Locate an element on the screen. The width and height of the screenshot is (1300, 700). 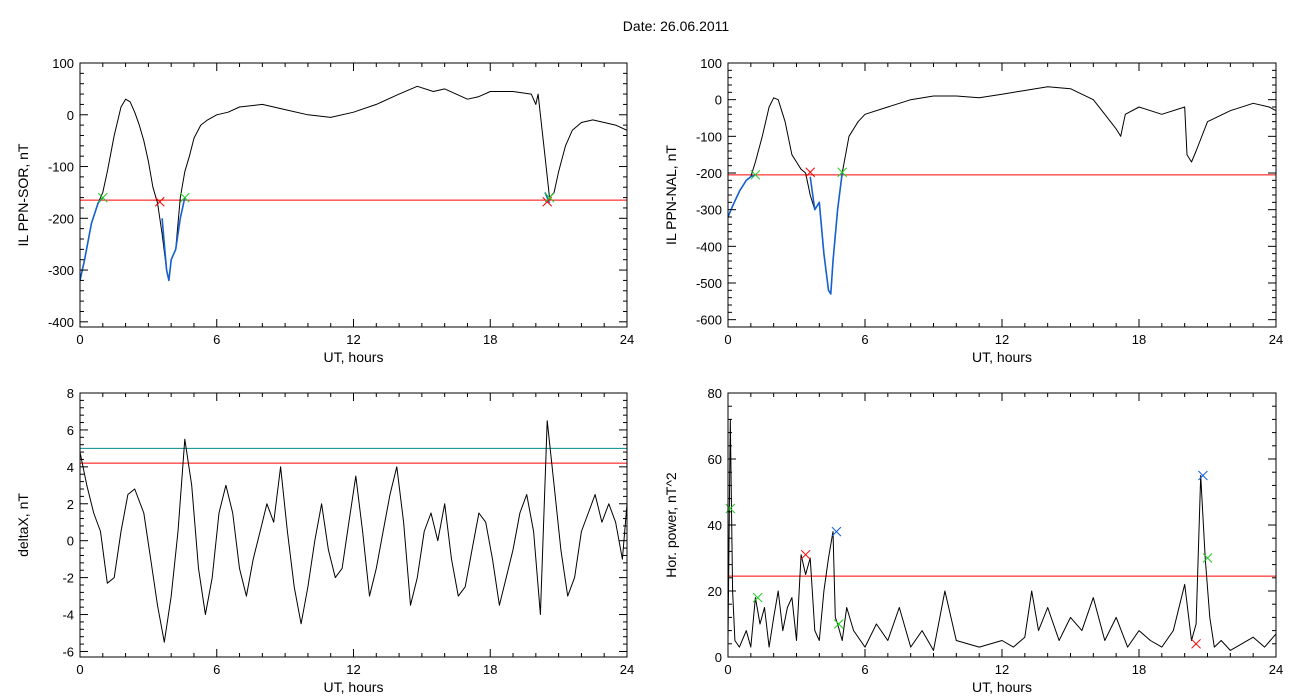
y-tick-label: 60 is located at coordinates (715, 459).